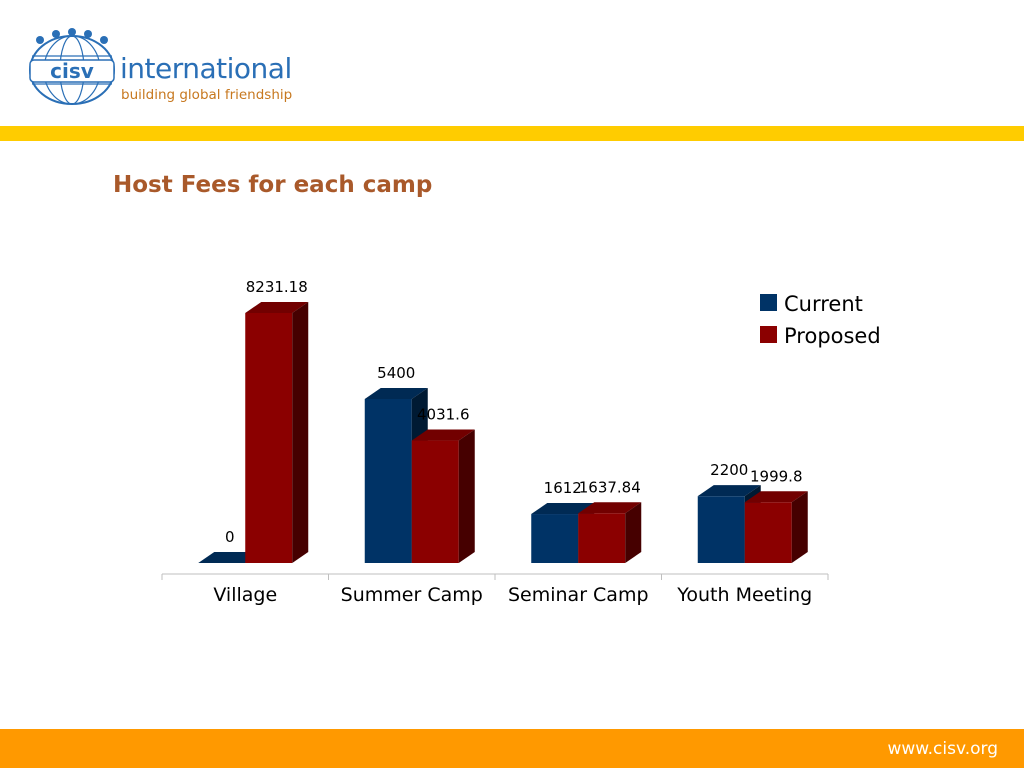 This screenshot has height=768, width=1024. Describe the element at coordinates (820, 320) in the screenshot. I see `legend: Current Proposed` at that location.